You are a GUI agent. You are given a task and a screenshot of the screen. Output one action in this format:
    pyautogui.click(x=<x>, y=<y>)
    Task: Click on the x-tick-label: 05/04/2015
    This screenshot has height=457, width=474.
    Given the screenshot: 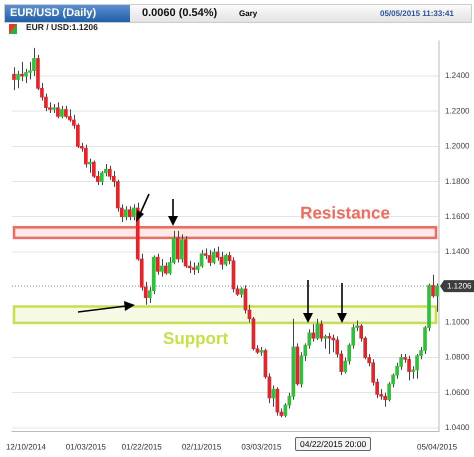 What is the action you would take?
    pyautogui.click(x=437, y=447)
    